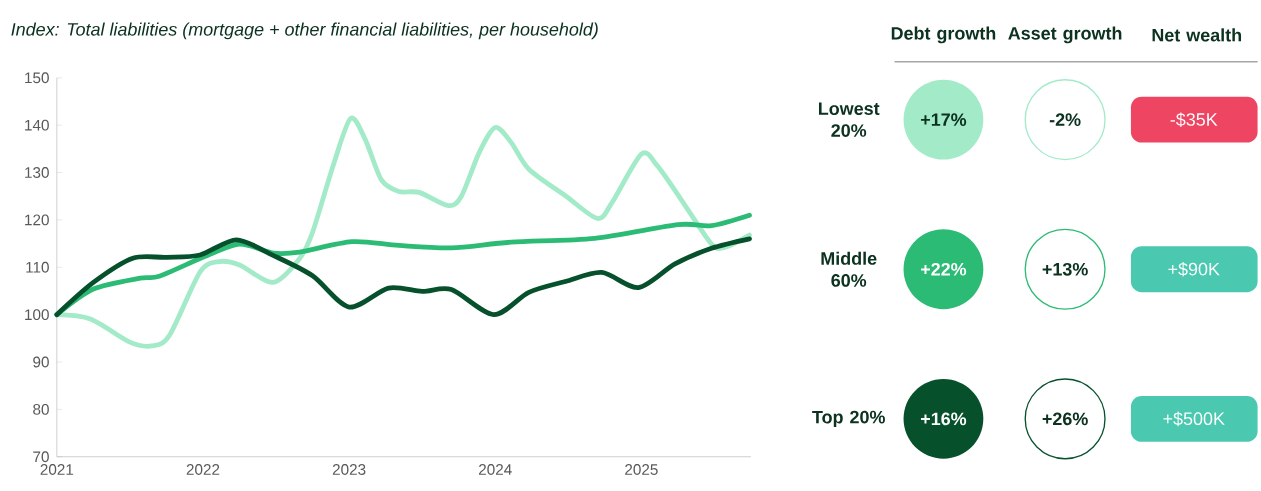  What do you see at coordinates (1065, 120) in the screenshot?
I see `text: -2%` at bounding box center [1065, 120].